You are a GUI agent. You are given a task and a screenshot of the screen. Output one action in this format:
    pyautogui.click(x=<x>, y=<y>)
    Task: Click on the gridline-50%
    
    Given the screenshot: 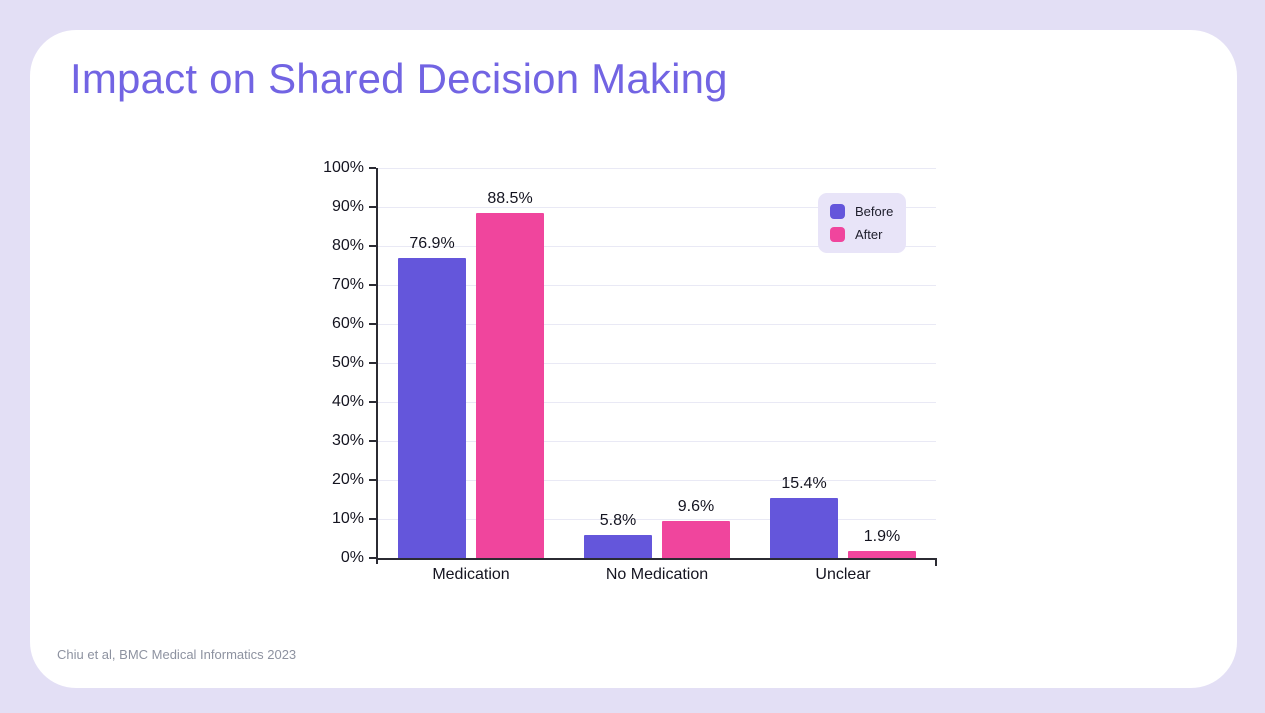 What is the action you would take?
    pyautogui.click(x=657, y=363)
    